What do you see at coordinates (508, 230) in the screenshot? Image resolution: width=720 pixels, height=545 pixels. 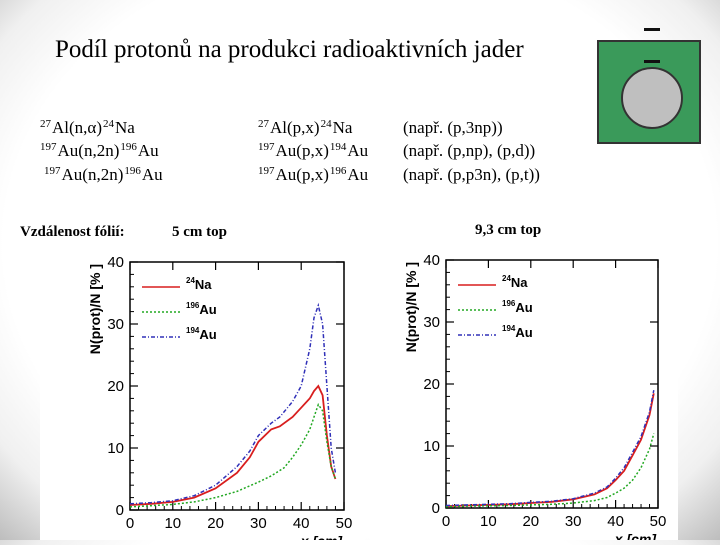 I see `right-distance: 9,3 cm top` at bounding box center [508, 230].